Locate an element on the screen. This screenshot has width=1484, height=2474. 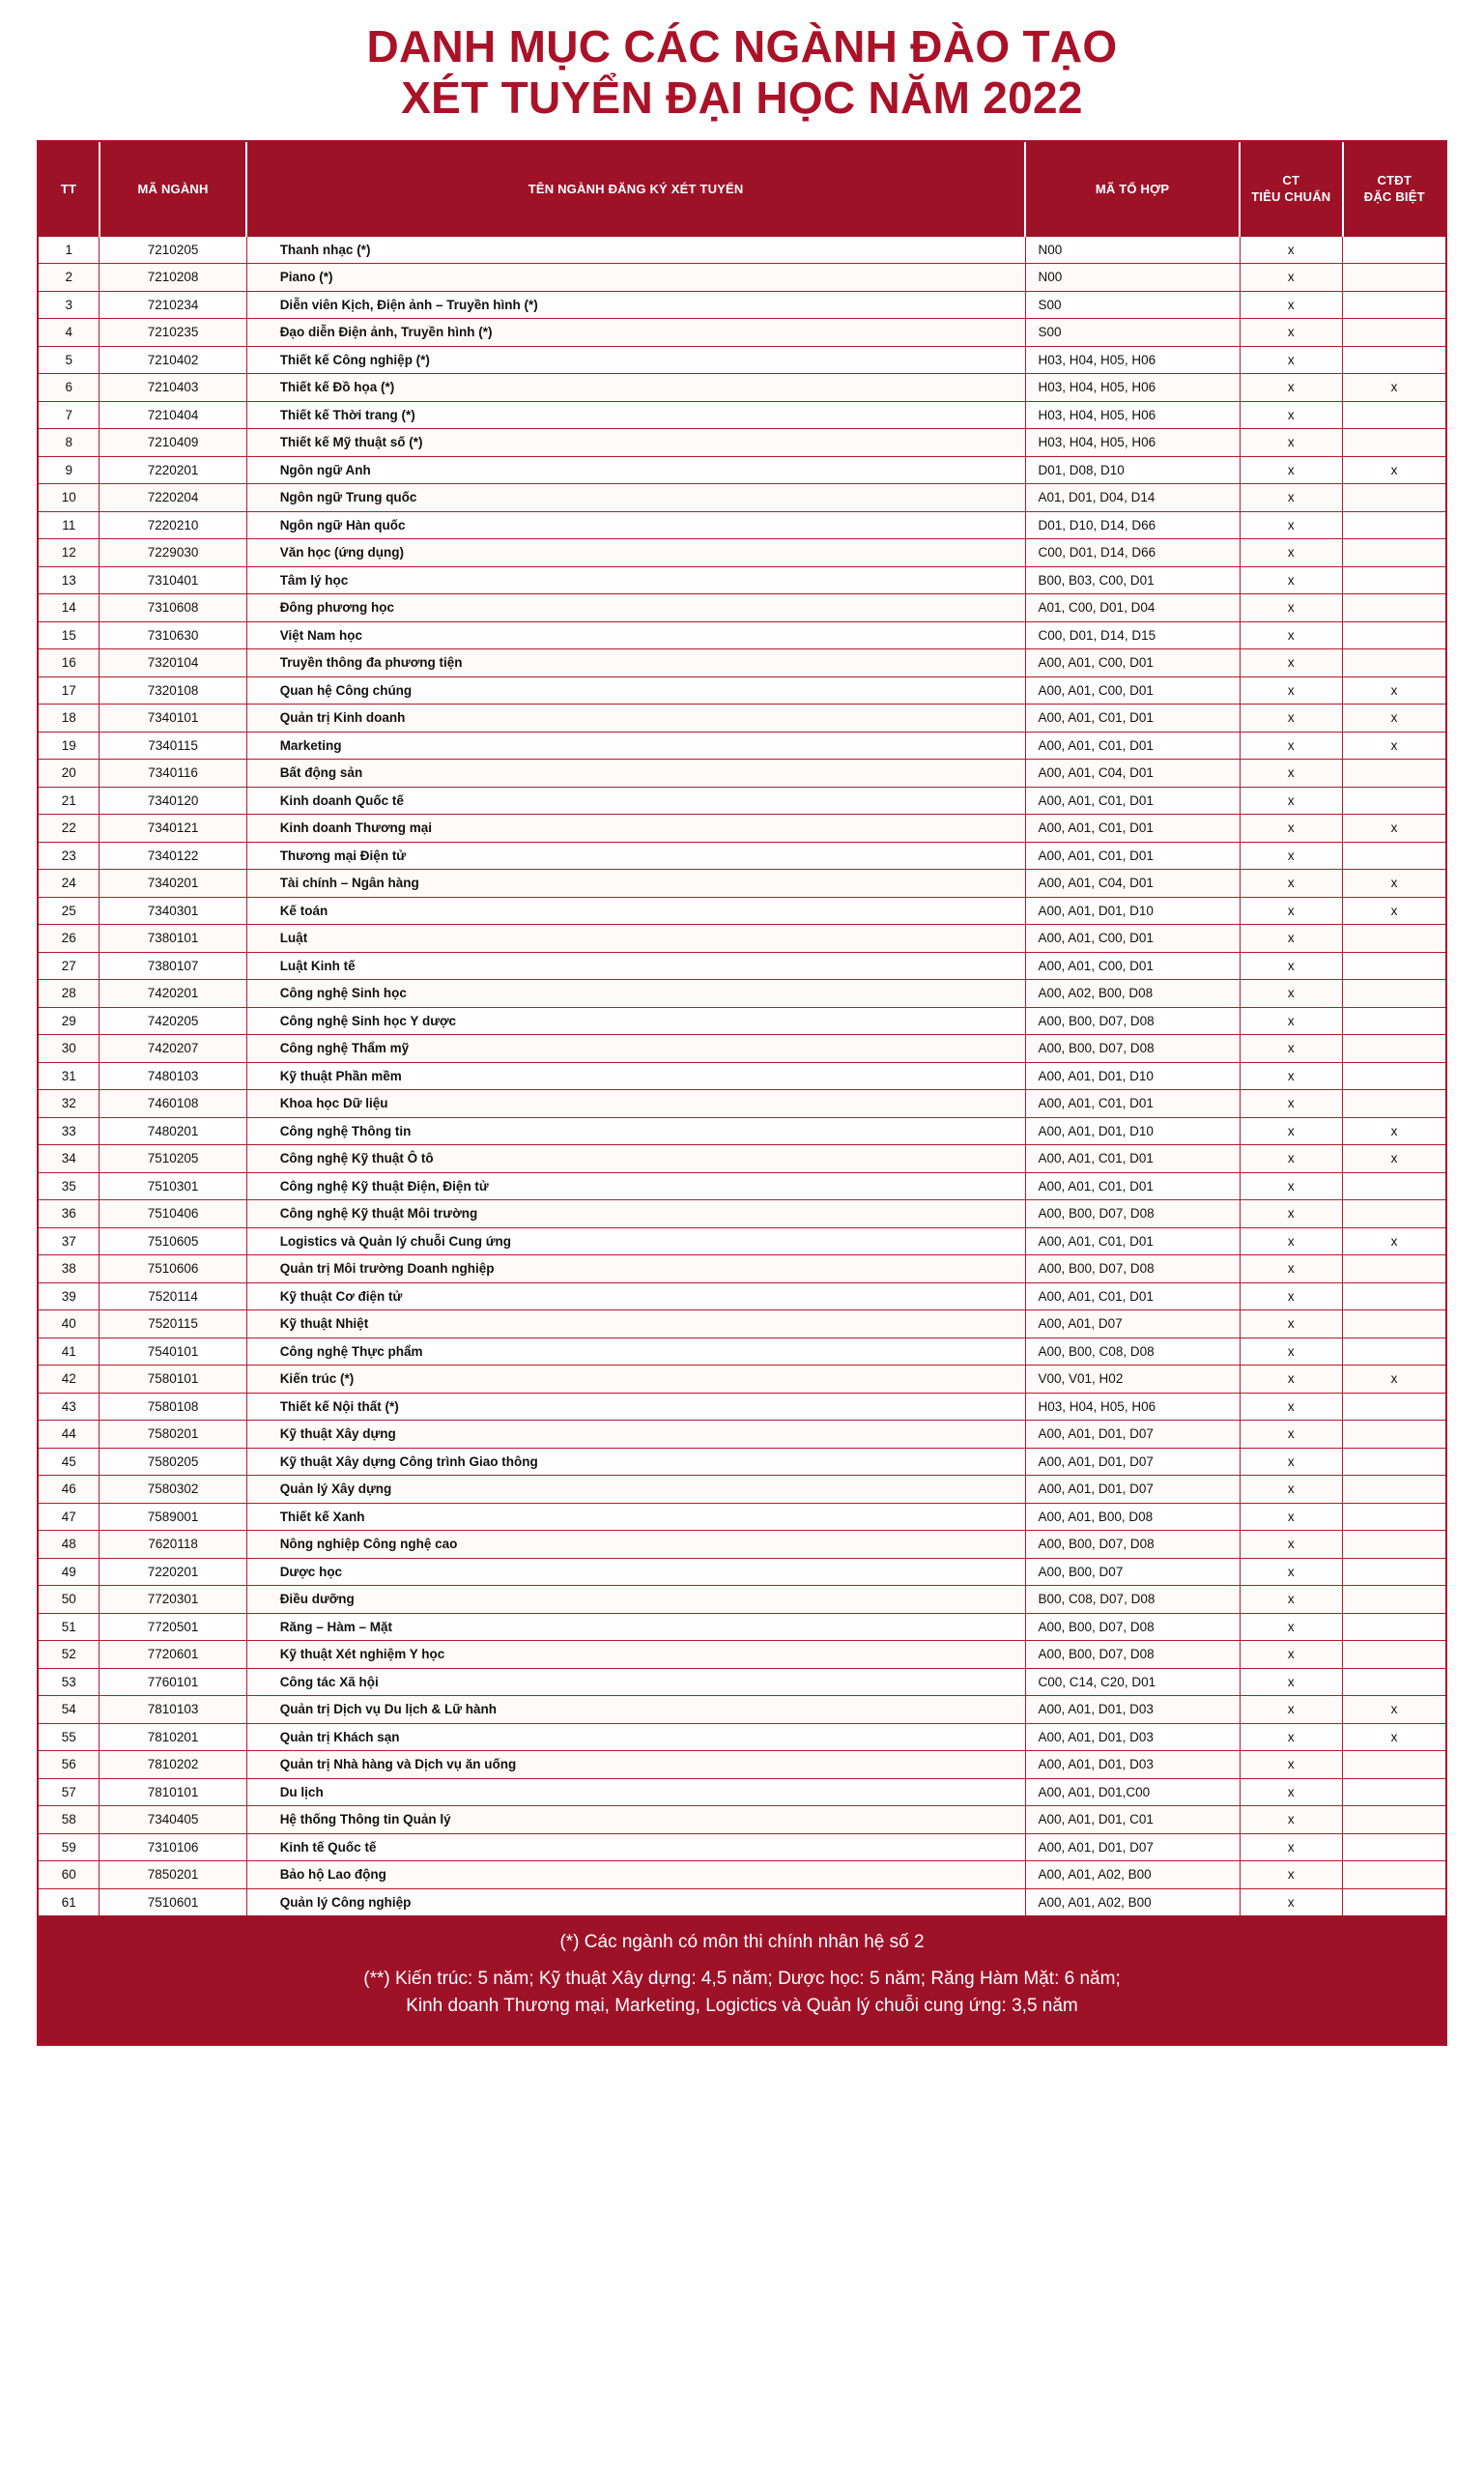
cell-tt: 41 is located at coordinates (70, 1352).